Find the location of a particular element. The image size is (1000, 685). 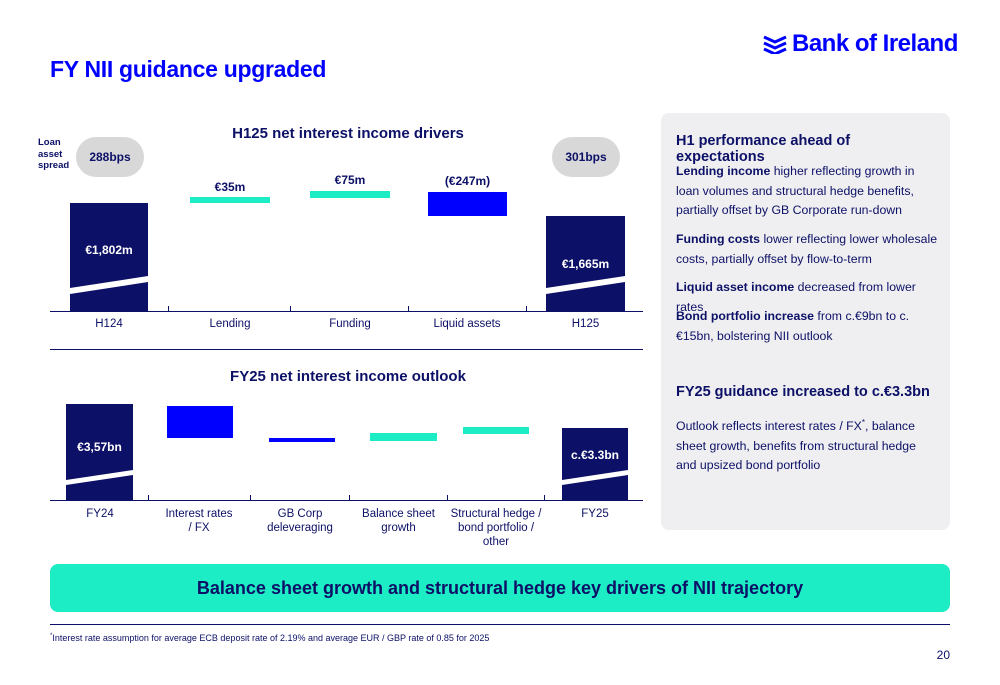

bar-gb-corp-deleveraging is located at coordinates (302, 440).